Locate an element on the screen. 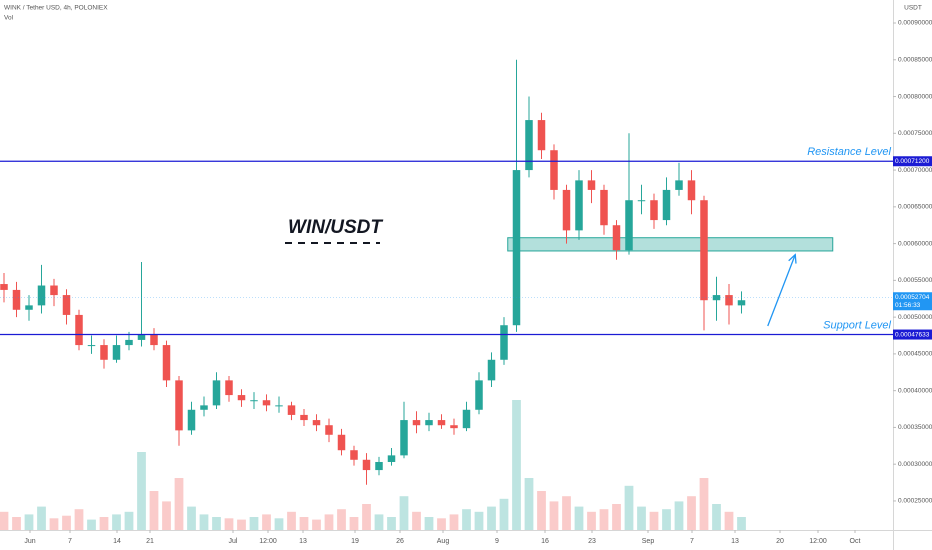 This screenshot has width=932, height=550. chart-title: WINK / Tether USD, 4h, POLONIEX is located at coordinates (56, 8).